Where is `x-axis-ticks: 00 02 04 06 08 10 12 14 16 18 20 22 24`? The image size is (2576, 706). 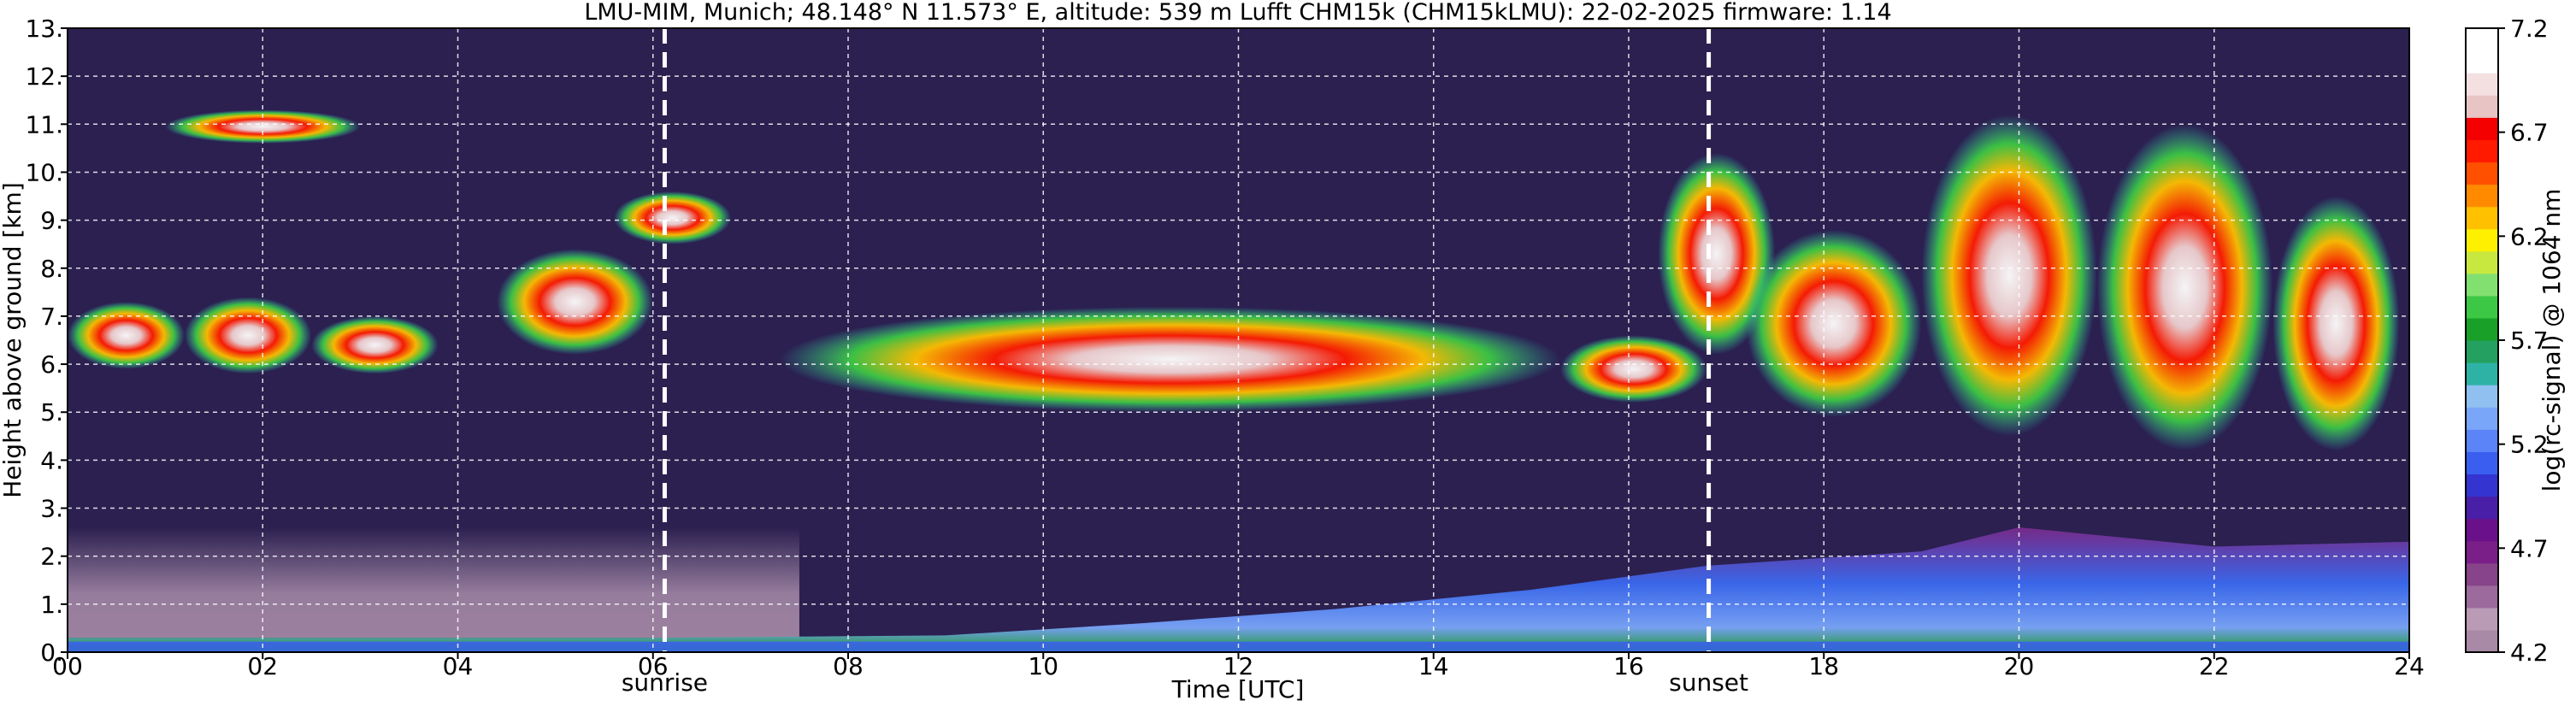
x-axis-ticks: 00 02 04 06 08 10 12 14 16 18 20 22 24 is located at coordinates (1238, 666).